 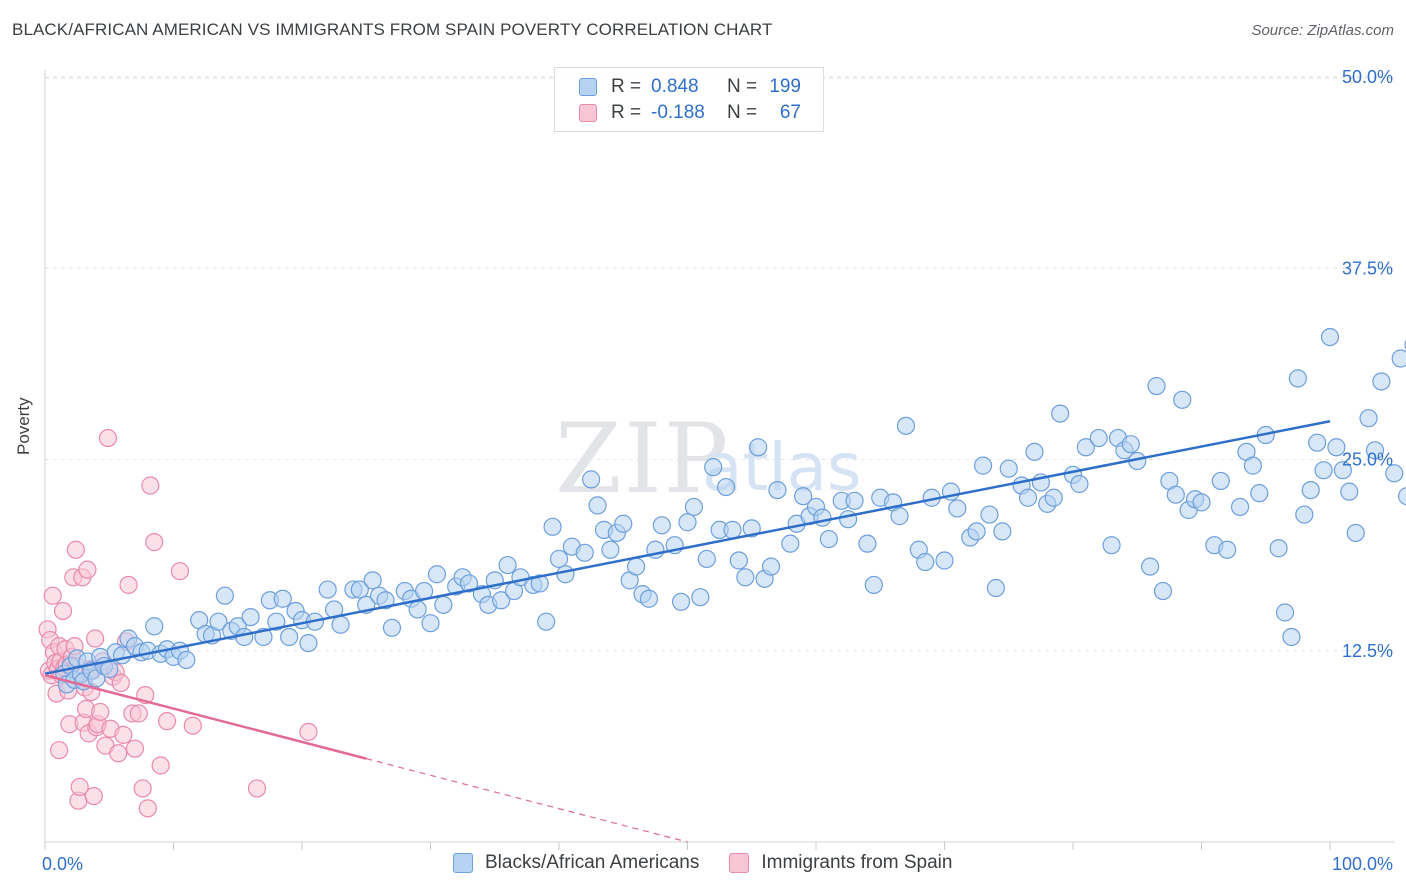 I want to click on legend-row-pink: R = -0.188 N = 67, so click(x=690, y=113).